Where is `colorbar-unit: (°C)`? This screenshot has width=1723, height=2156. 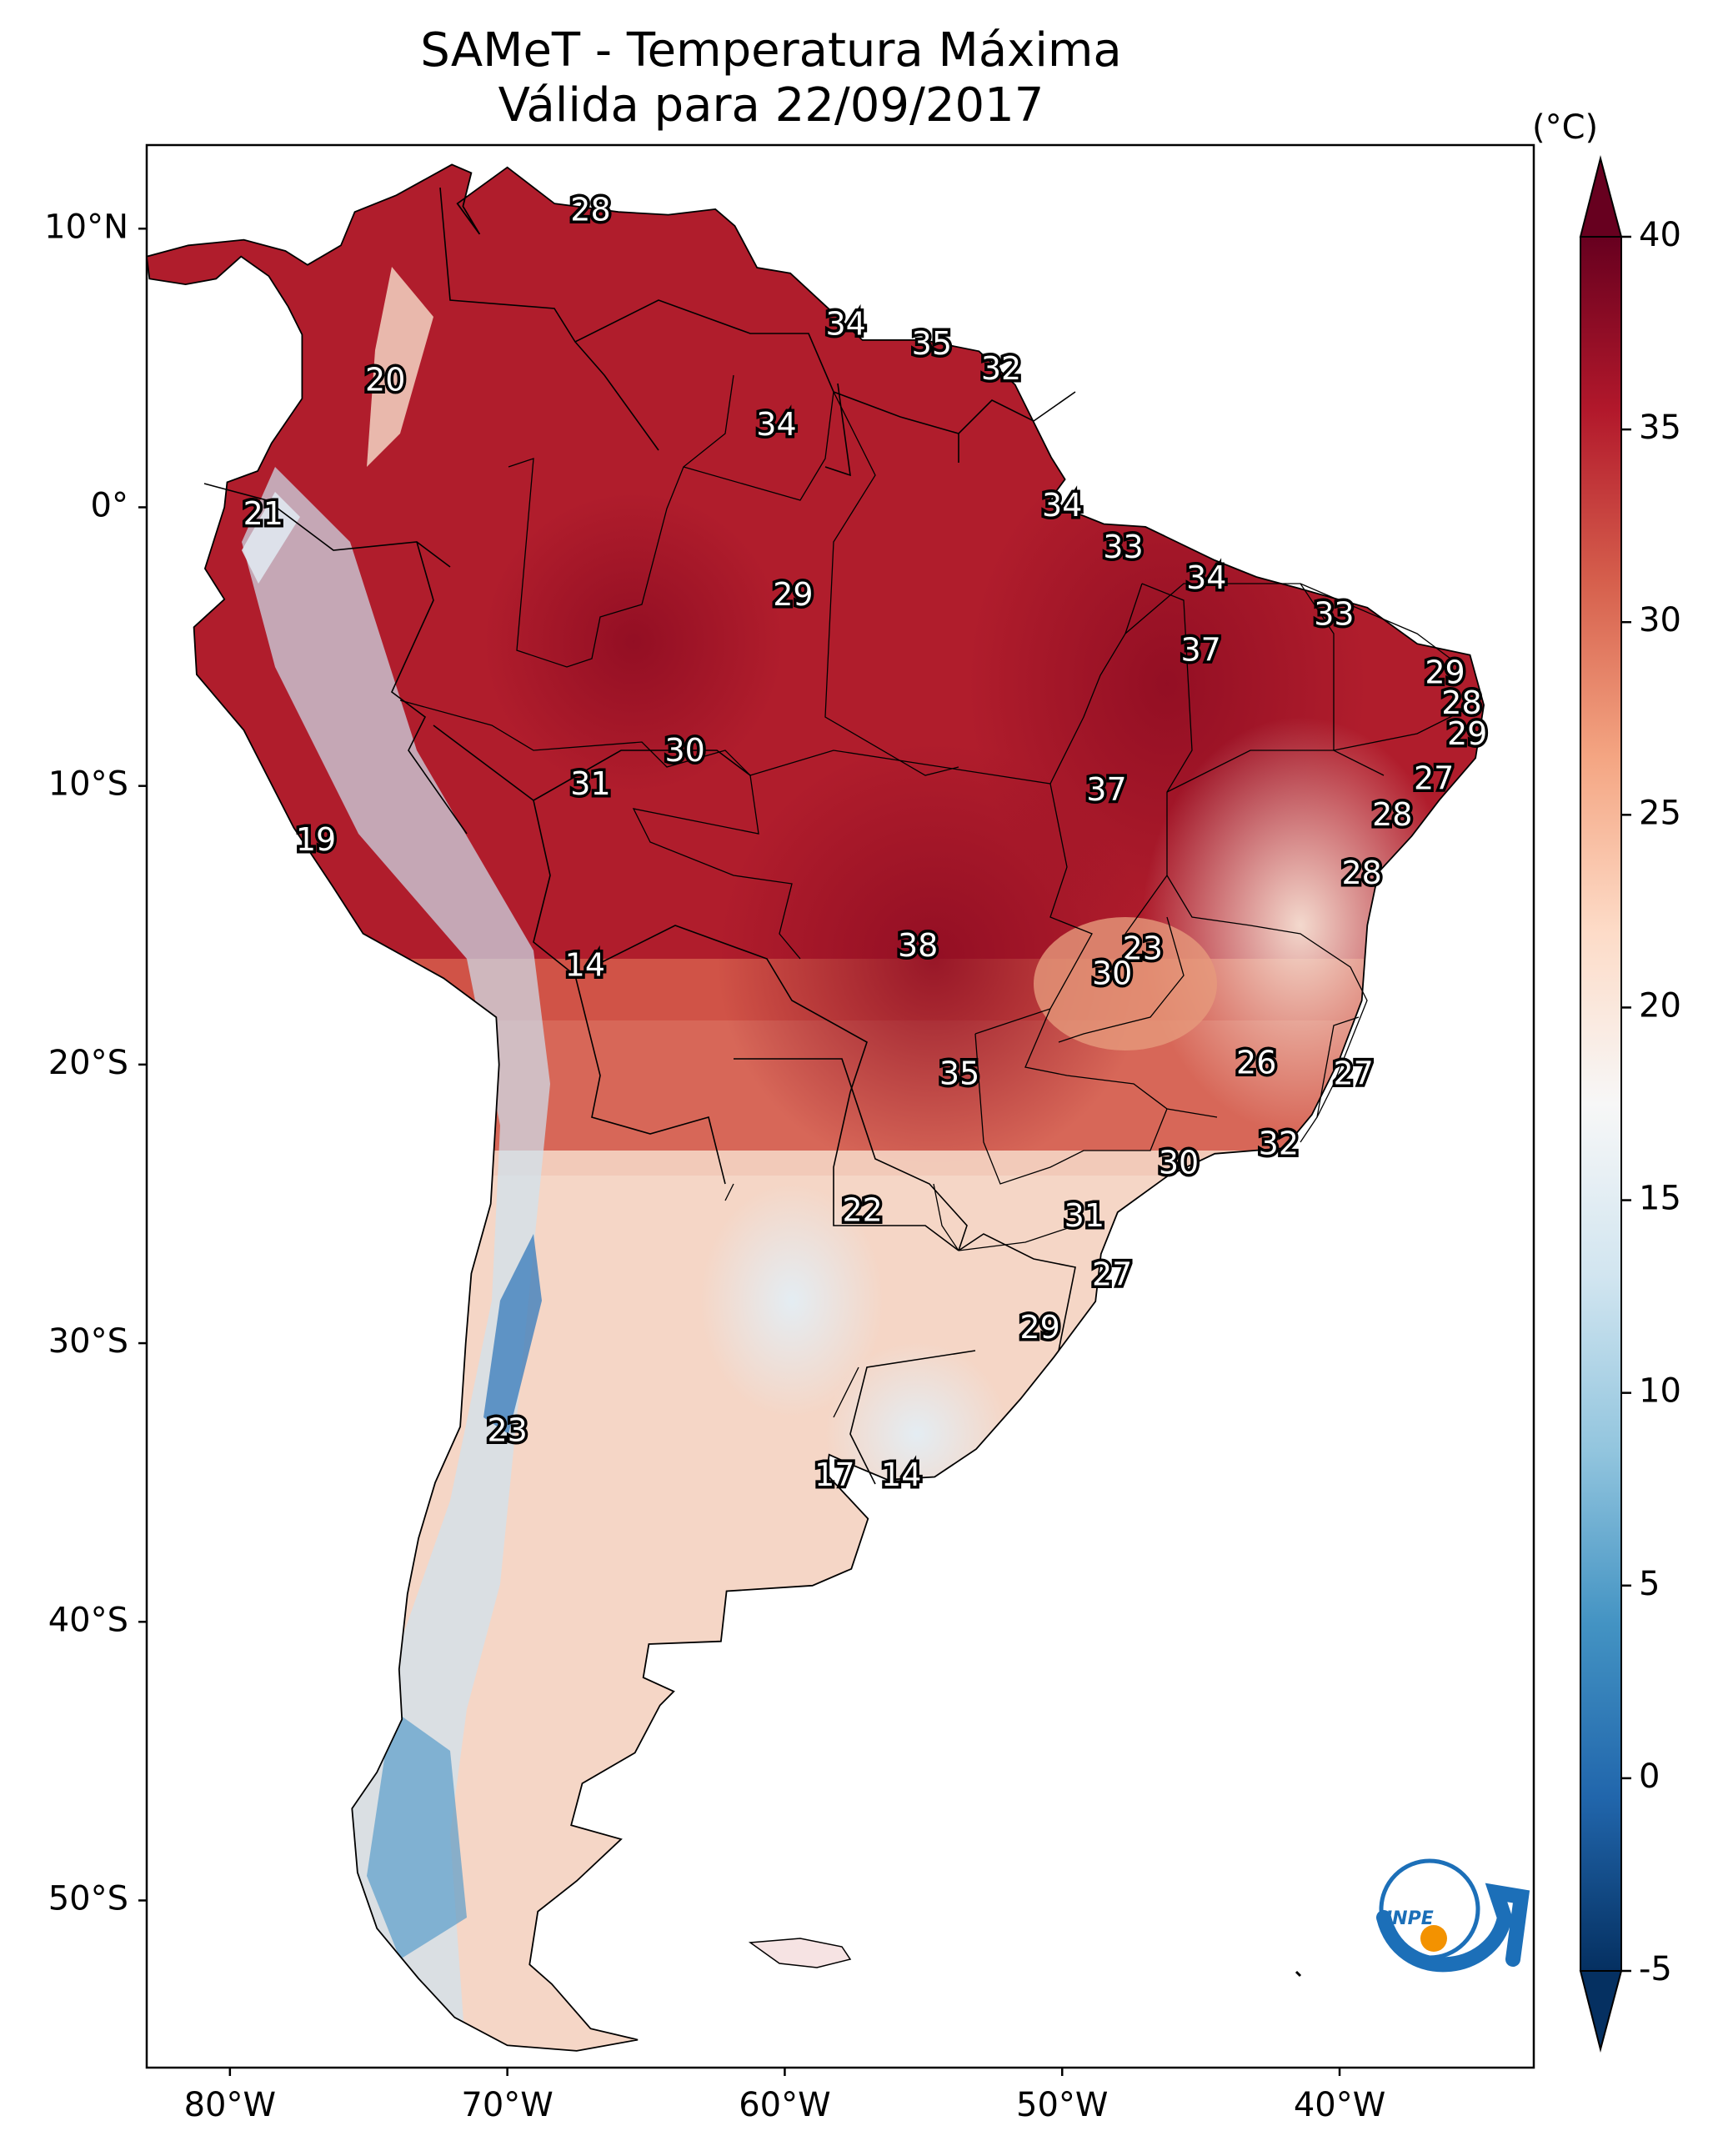
colorbar-unit: (°C) is located at coordinates (1565, 128).